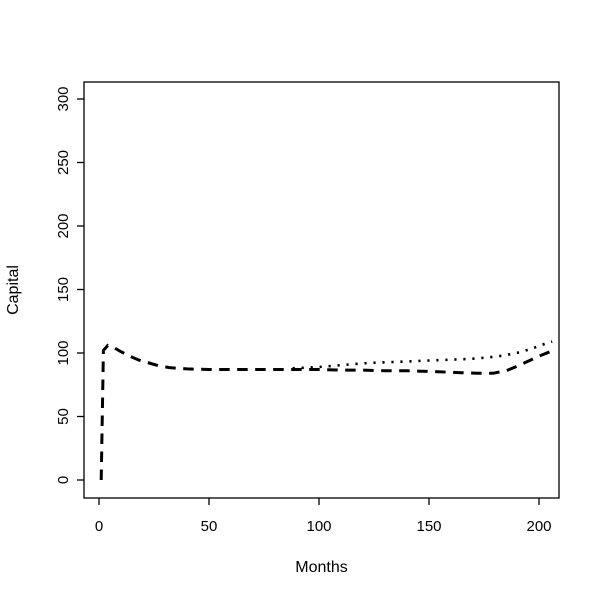  What do you see at coordinates (63, 416) in the screenshot?
I see `y-tick-label: 50` at bounding box center [63, 416].